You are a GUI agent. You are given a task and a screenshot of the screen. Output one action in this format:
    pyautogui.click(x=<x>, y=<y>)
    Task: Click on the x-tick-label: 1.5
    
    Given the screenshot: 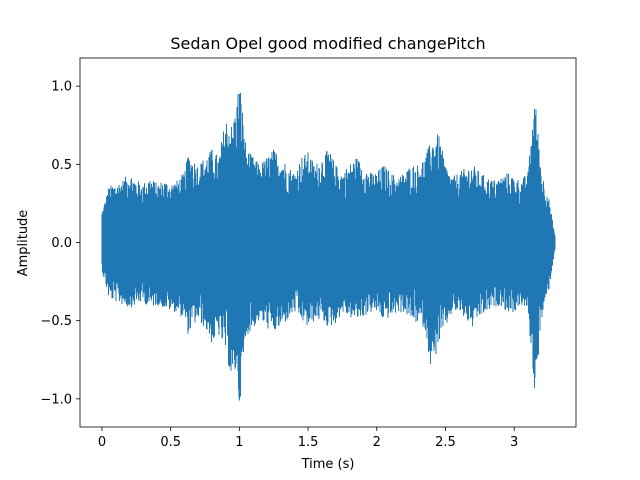 What is the action you would take?
    pyautogui.click(x=308, y=442)
    